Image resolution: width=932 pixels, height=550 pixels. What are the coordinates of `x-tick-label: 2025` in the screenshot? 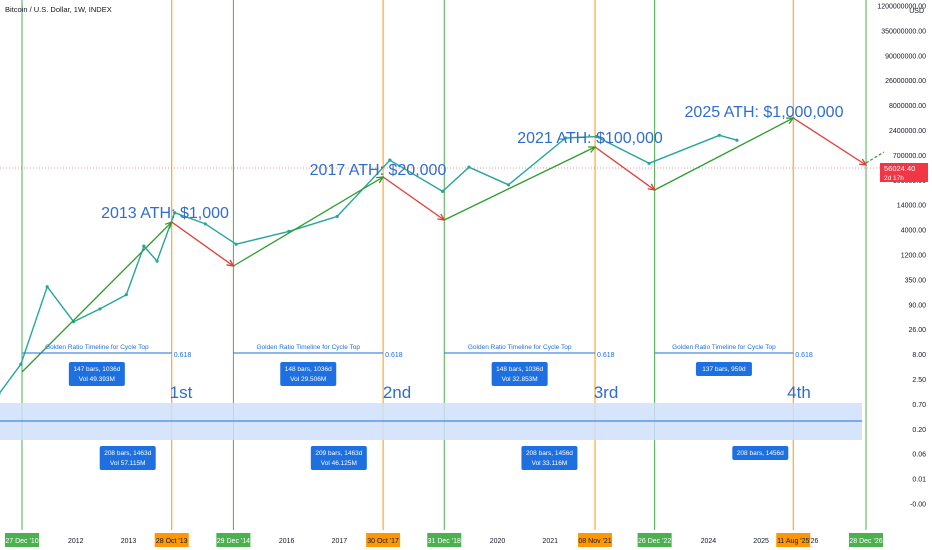 It's located at (761, 541).